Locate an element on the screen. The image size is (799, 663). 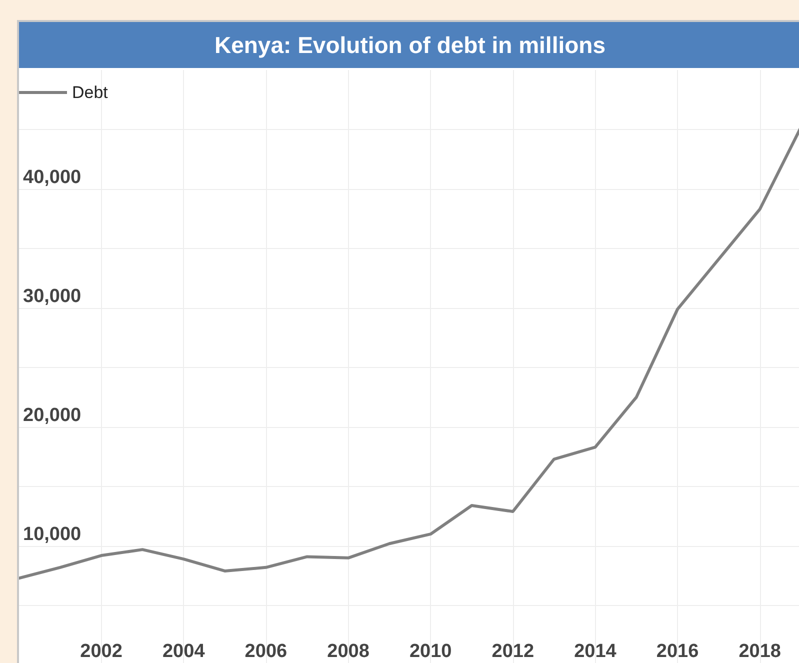
y-tick-label: 10,000 is located at coordinates (52, 534).